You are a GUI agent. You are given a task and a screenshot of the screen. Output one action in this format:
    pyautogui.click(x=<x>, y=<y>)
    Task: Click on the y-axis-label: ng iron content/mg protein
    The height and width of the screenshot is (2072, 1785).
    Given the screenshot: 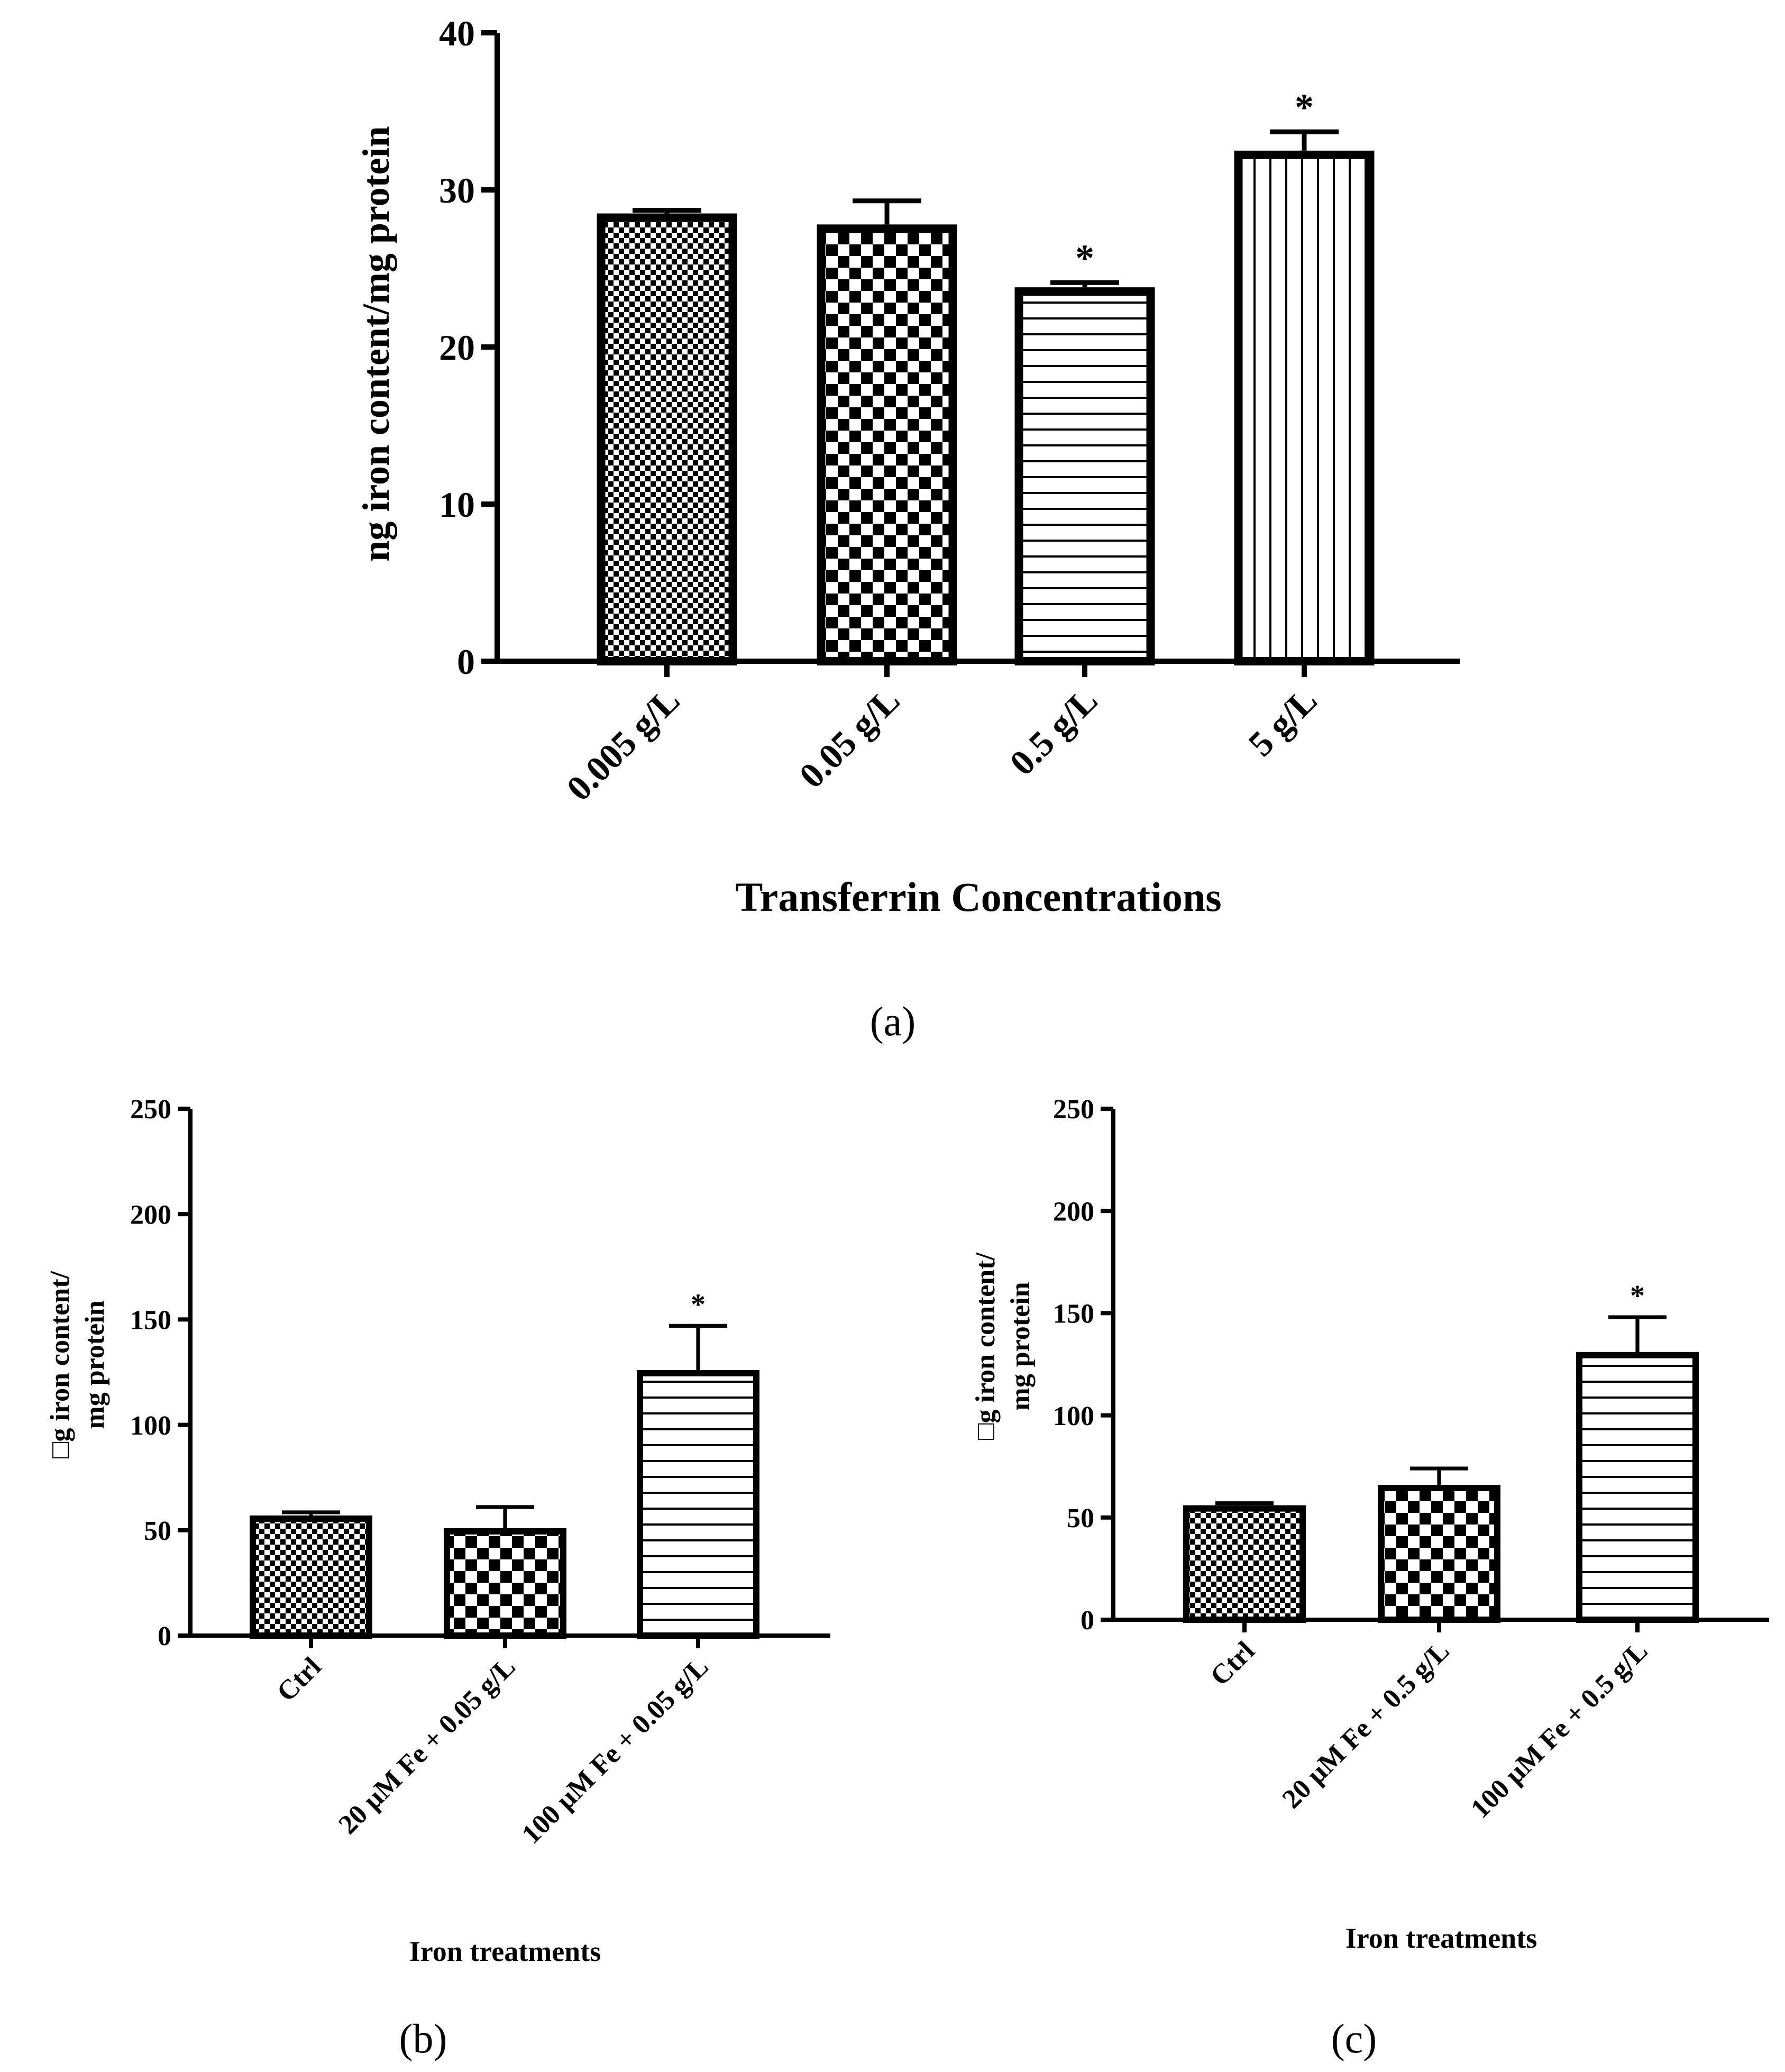 What is the action you would take?
    pyautogui.click(x=376, y=343)
    